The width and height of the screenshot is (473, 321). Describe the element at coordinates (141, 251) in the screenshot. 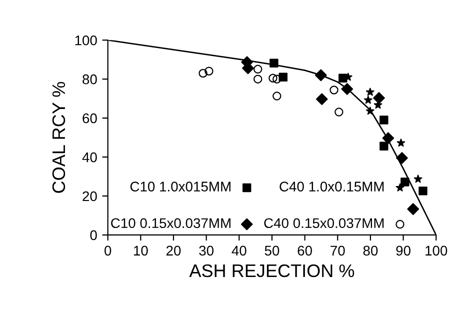

I see `x-tick-label: 10` at that location.